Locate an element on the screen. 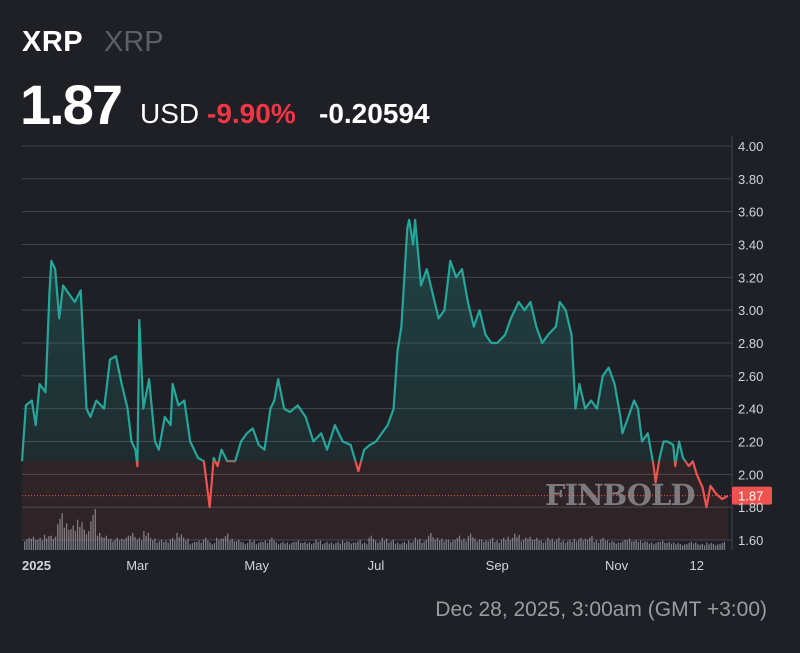  y-tick-label: 2.60 is located at coordinates (750, 376).